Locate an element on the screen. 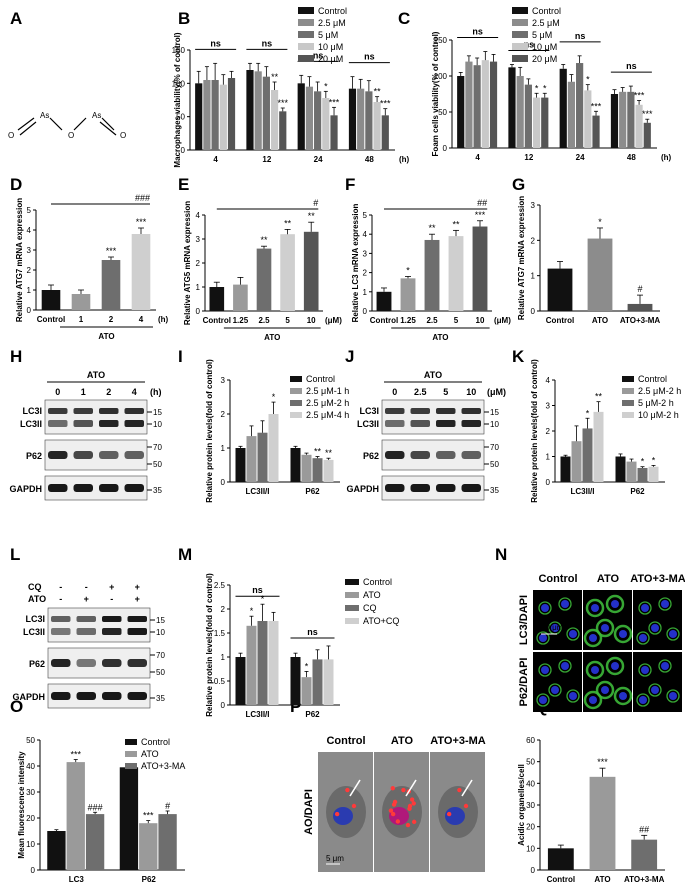  marker-label: 15 is located at coordinates (160, 620).